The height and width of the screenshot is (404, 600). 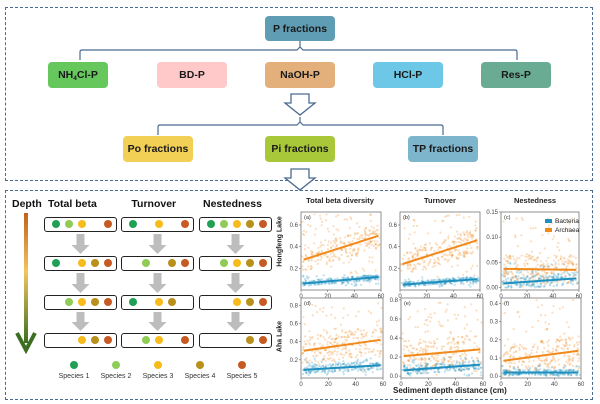 I want to click on panel-tag: (a), so click(x=307, y=218).